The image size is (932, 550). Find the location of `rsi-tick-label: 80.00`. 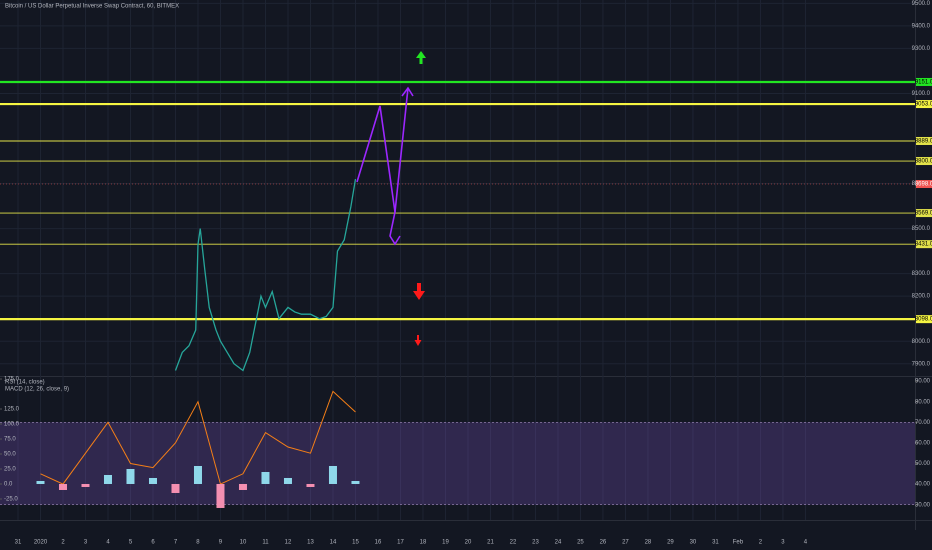

rsi-tick-label: 80.00 is located at coordinates (923, 402).